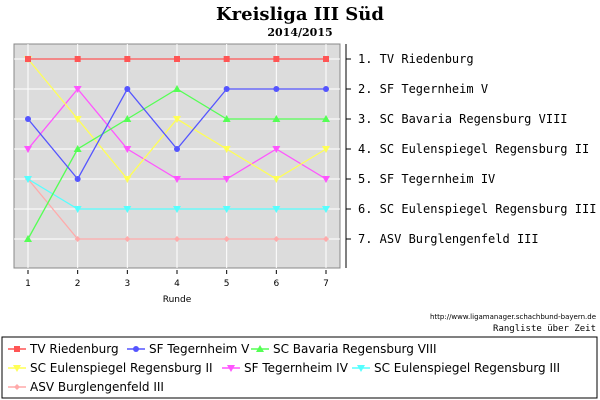 This screenshot has height=400, width=600. Describe the element at coordinates (97, 387) in the screenshot. I see `legend-entry: ASV Burglengenfeld III` at that location.